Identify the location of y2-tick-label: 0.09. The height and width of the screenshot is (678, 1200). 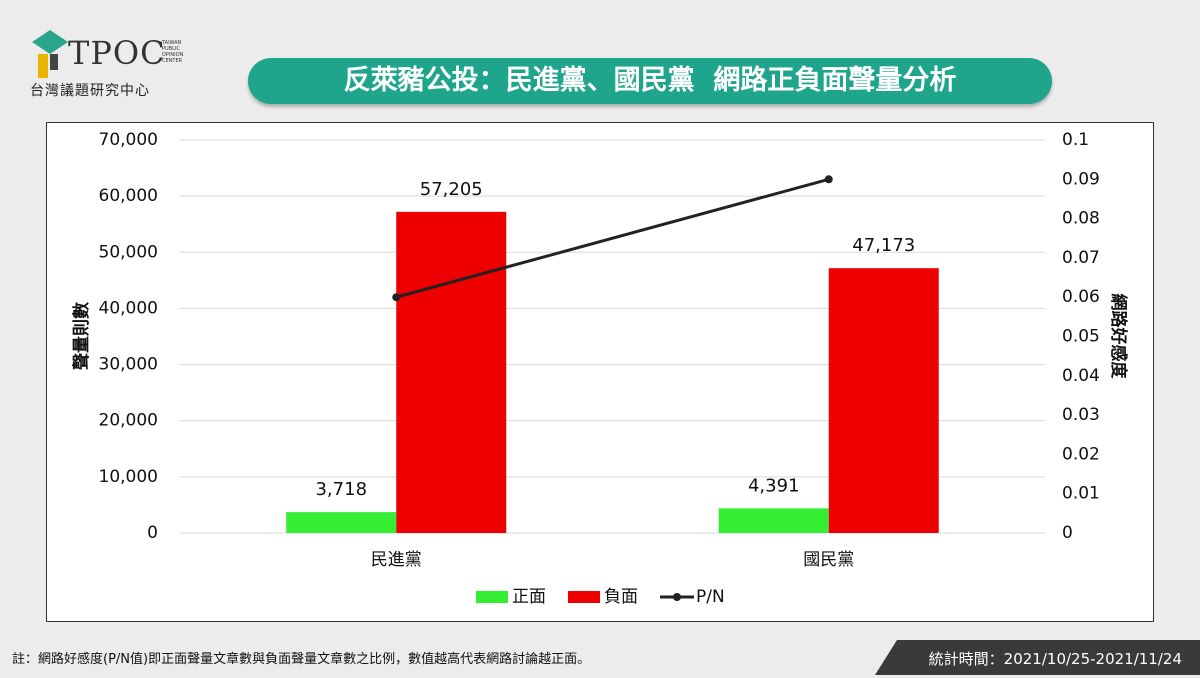
(1081, 179).